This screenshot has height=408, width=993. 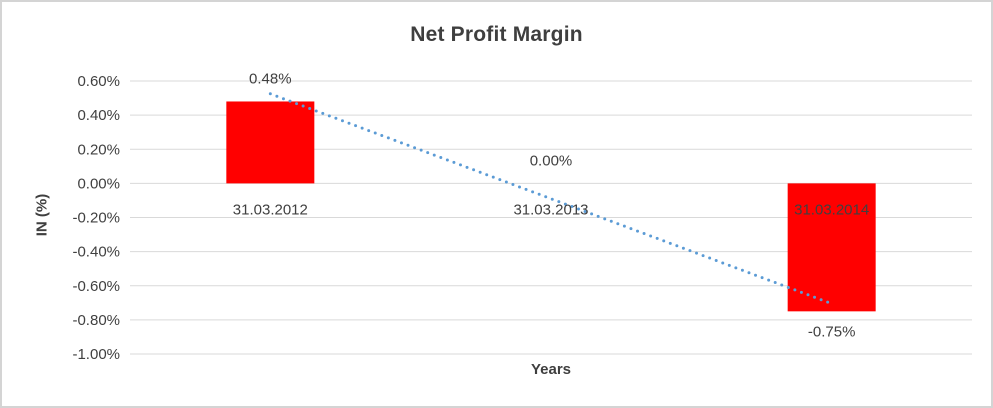 I want to click on y-tick-label: 0.60%, so click(x=98, y=81).